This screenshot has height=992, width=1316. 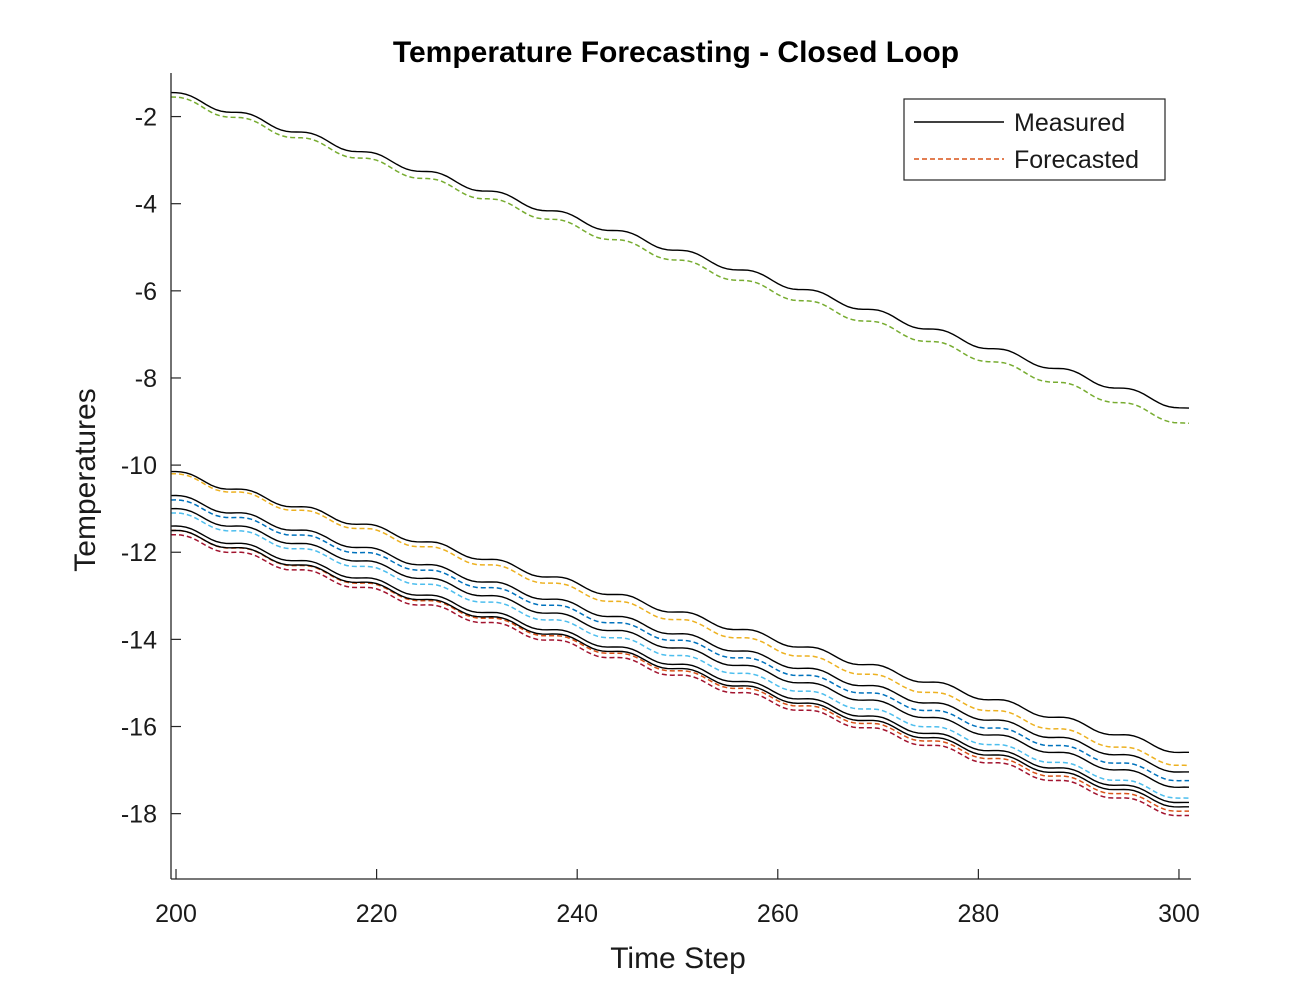 I want to click on y-axis-ticks: -2 -4 -6 -8 -10 -12 -14 -16 -18, so click(x=151, y=466).